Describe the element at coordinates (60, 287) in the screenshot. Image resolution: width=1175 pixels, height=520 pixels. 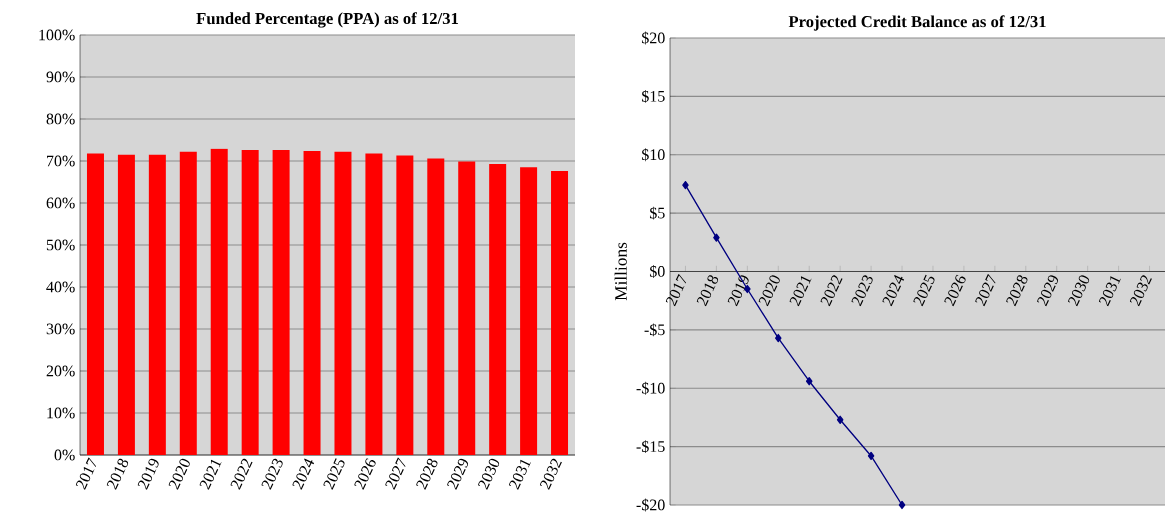
I see `y-tick-label: 40%` at that location.